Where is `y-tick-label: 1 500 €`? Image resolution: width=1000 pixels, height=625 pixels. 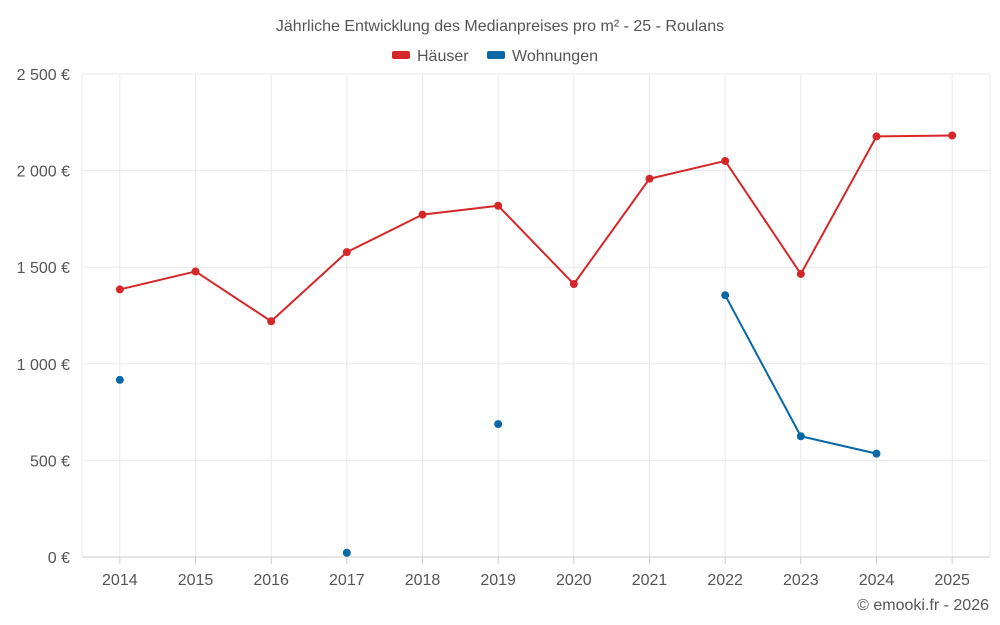 y-tick-label: 1 500 € is located at coordinates (43, 268).